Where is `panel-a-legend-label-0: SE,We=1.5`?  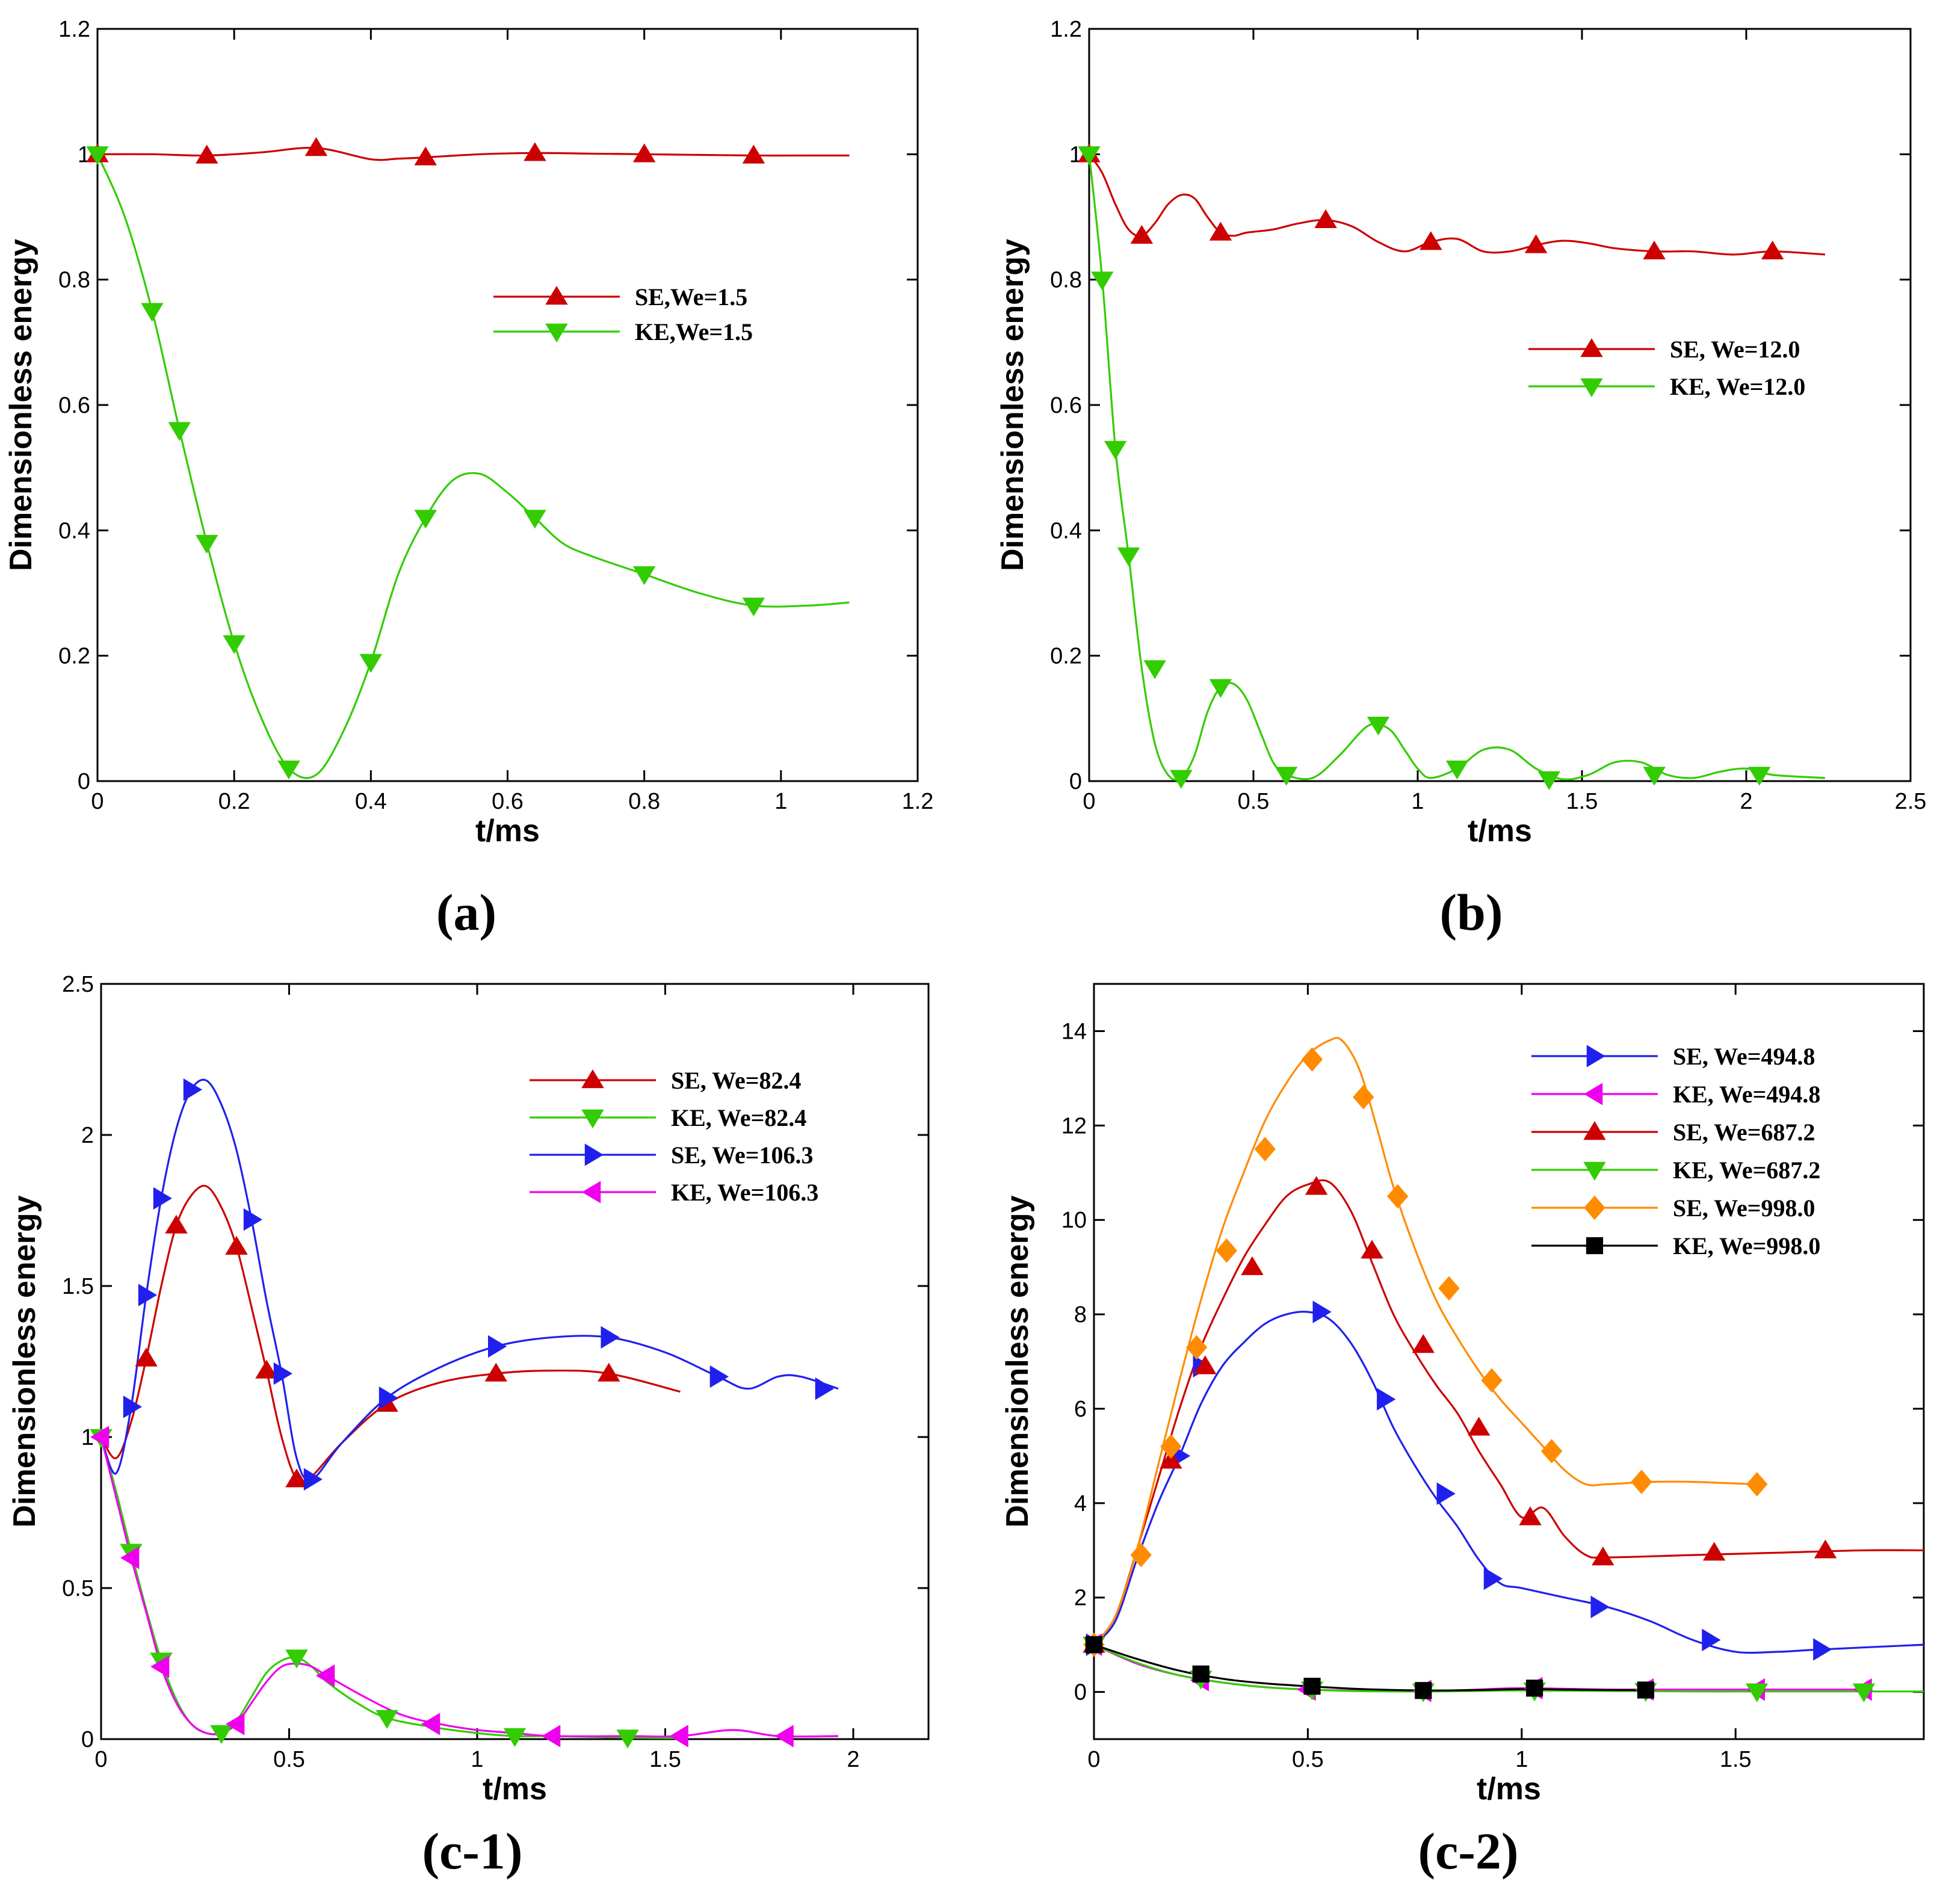 panel-a-legend-label-0: SE,We=1.5 is located at coordinates (691, 297).